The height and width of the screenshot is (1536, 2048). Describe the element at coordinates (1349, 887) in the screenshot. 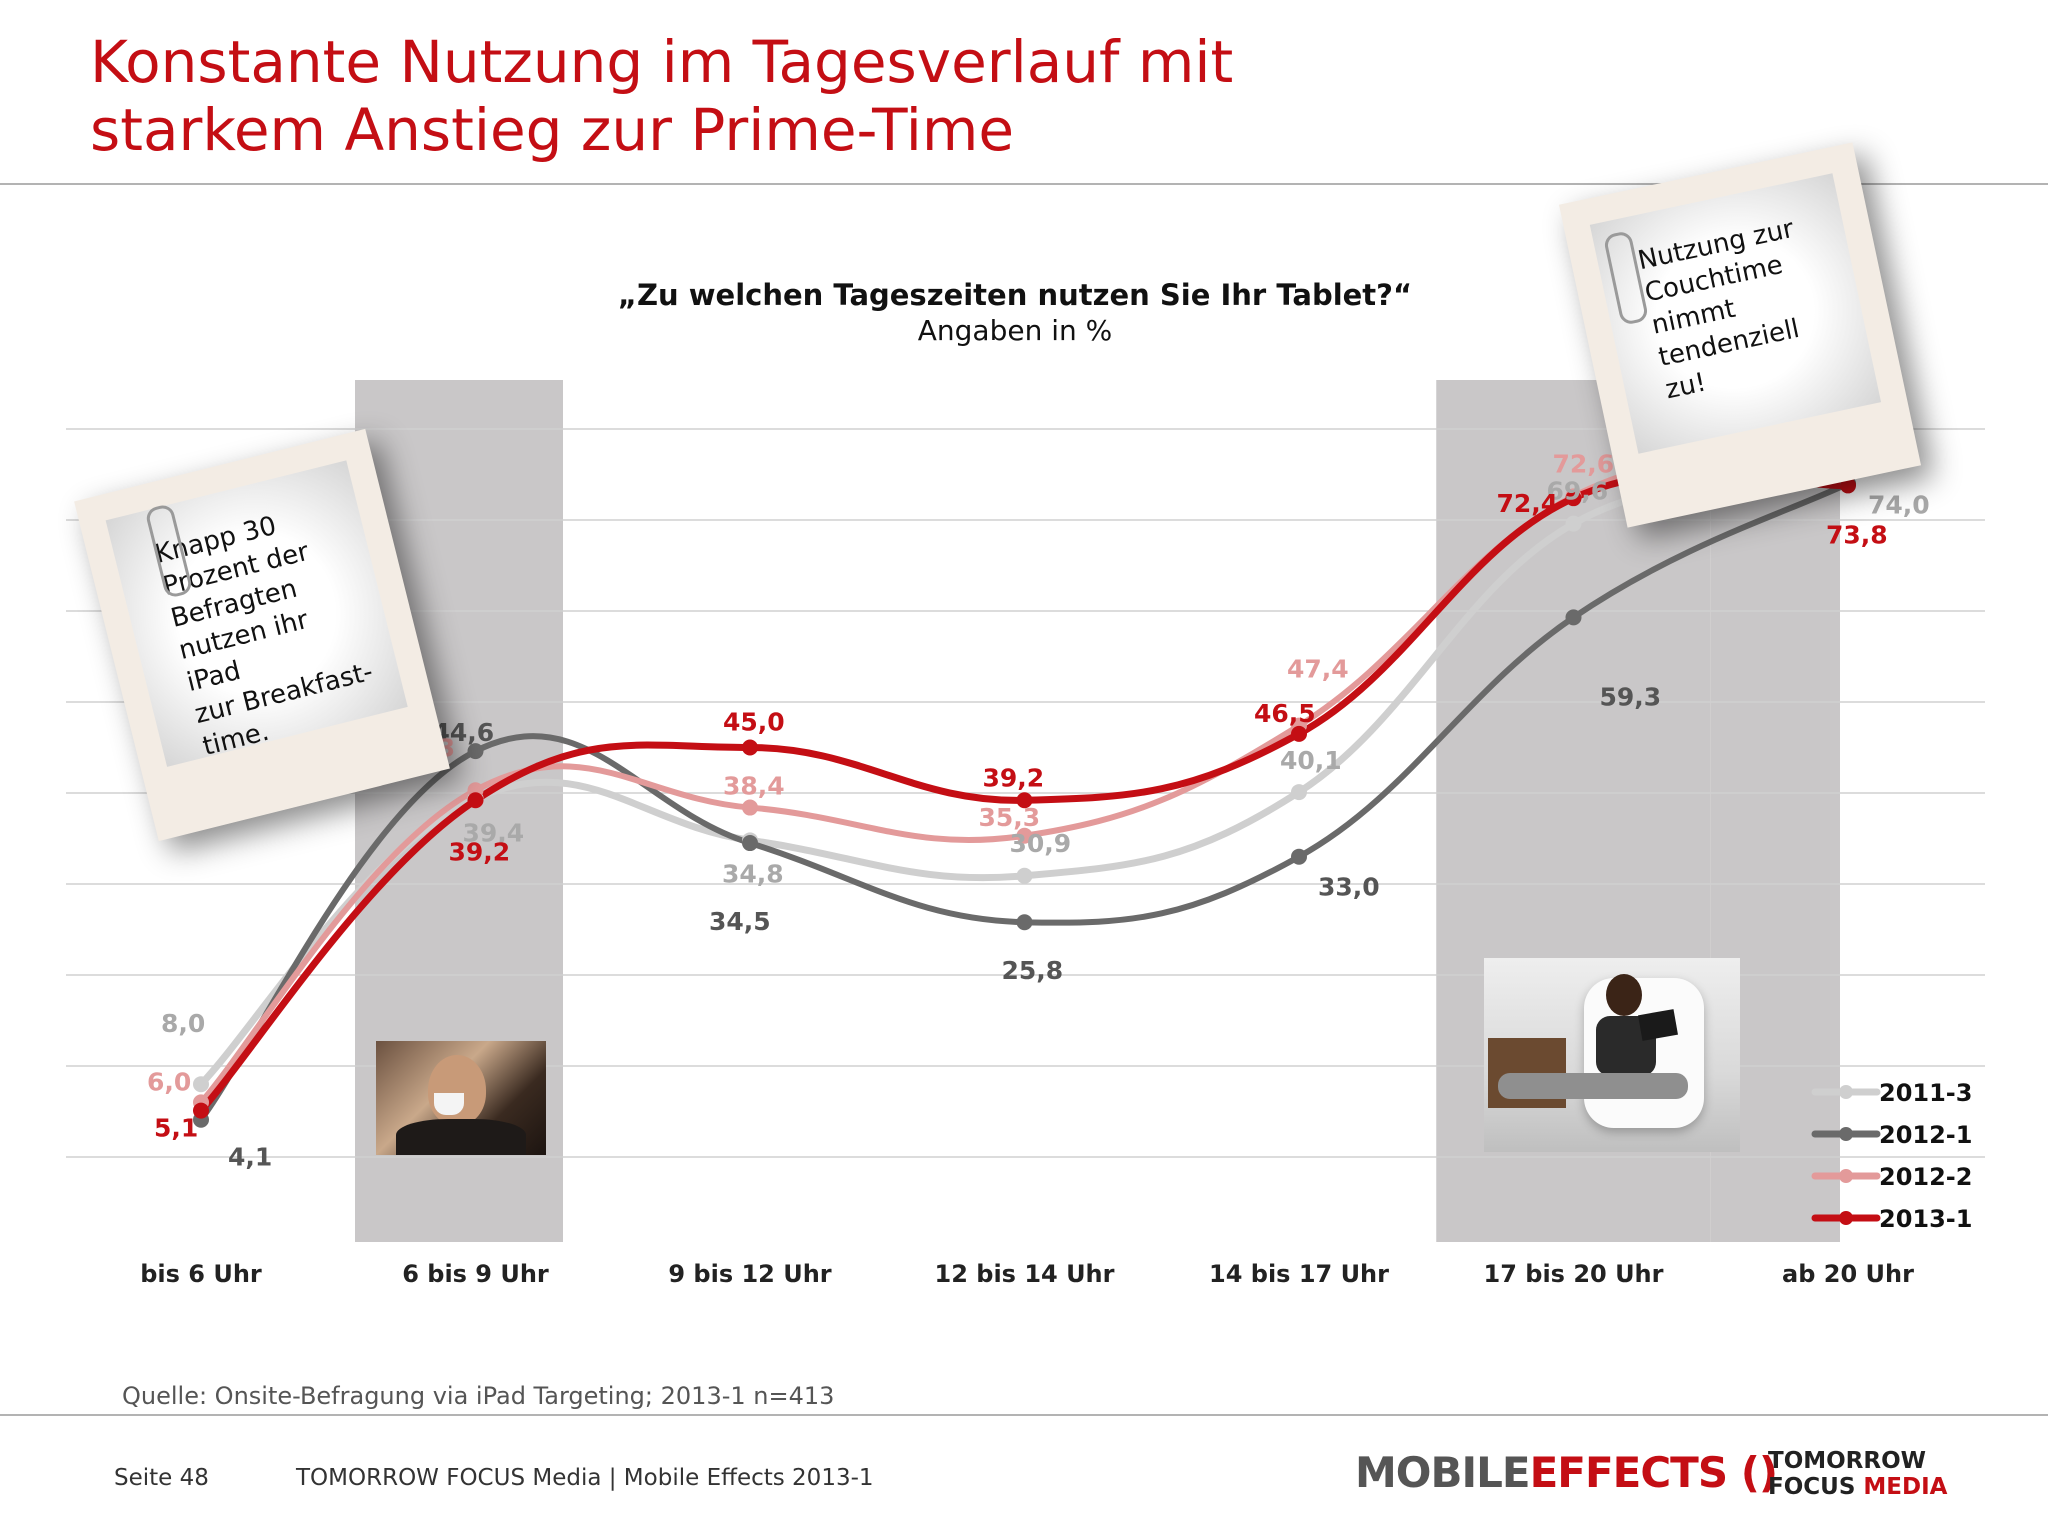

I see `data-label: 33,0` at that location.